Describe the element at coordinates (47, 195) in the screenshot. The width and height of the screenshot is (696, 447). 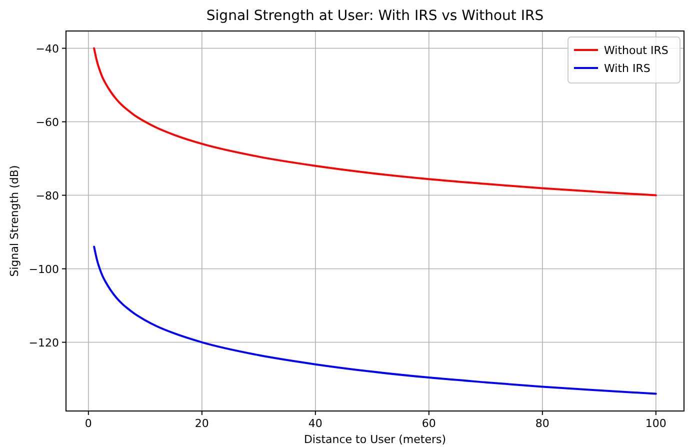
I see `y-tick-label: −80` at that location.